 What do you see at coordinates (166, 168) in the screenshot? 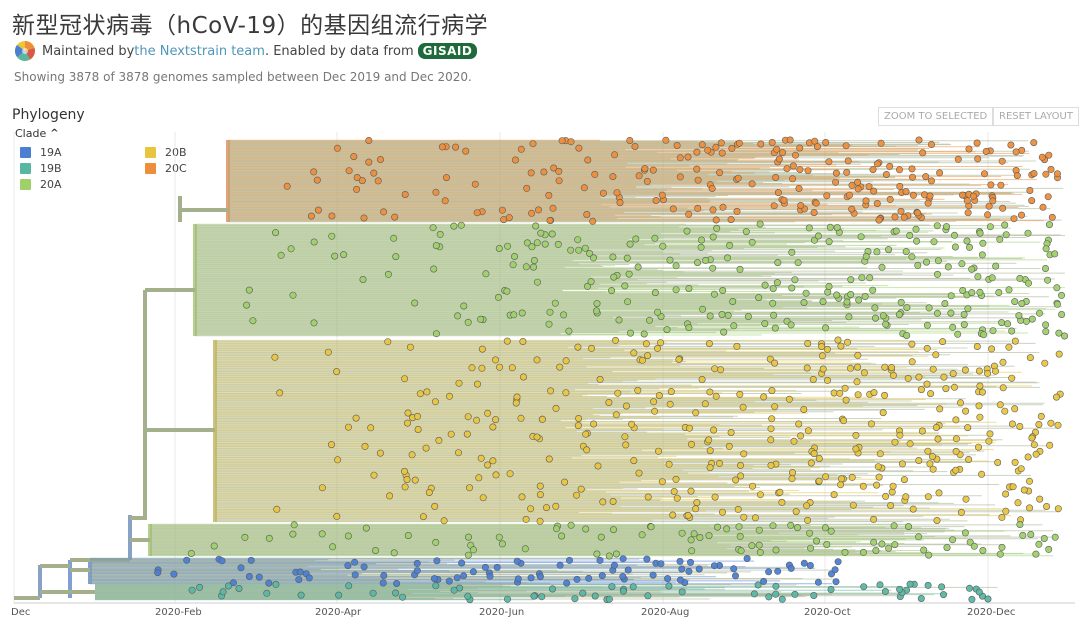
I see `legend-item-20c: 20C` at bounding box center [166, 168].